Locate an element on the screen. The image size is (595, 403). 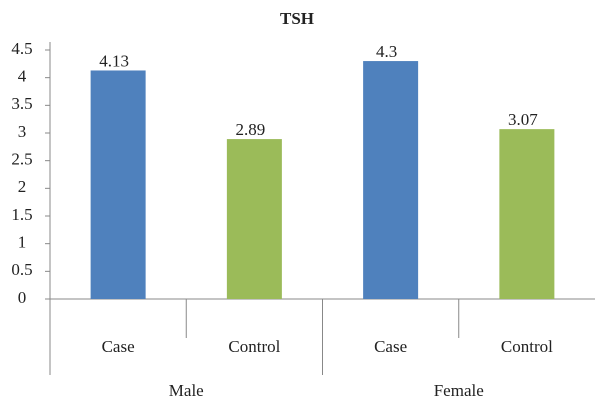
y-tick-label: 4 is located at coordinates (22, 76).